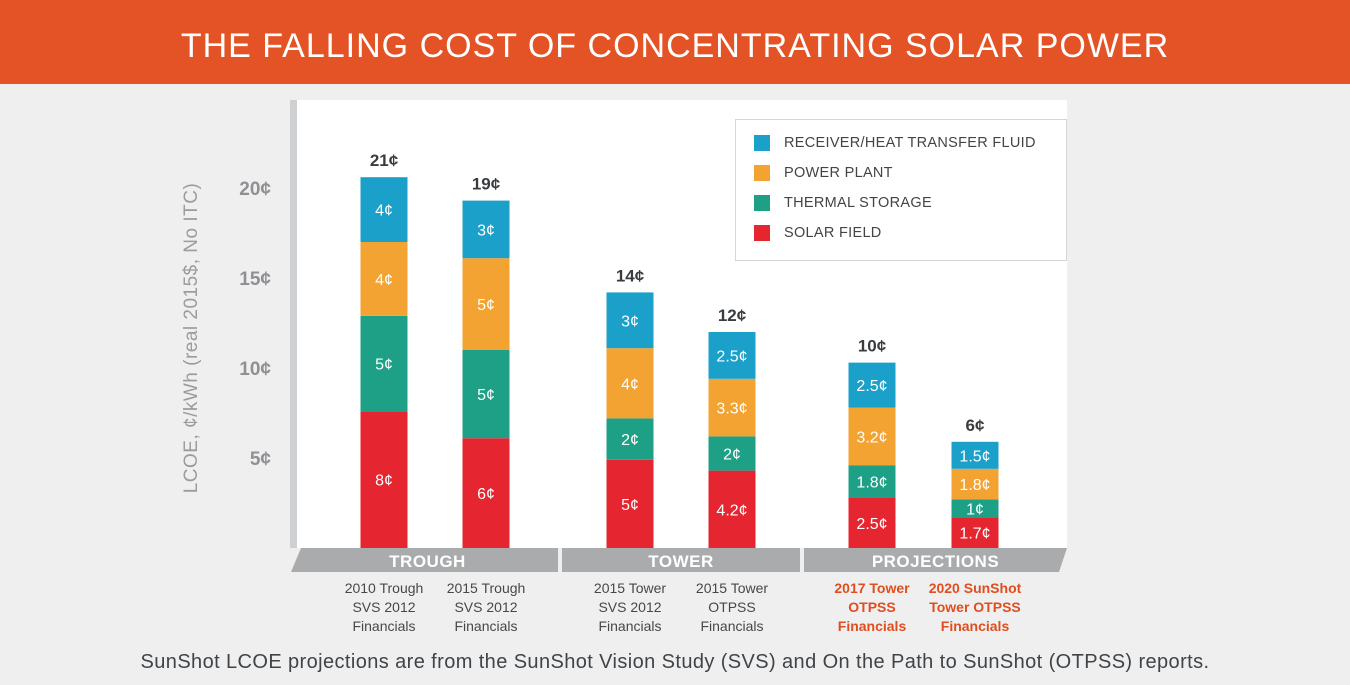 This screenshot has height=685, width=1350. What do you see at coordinates (762, 143) in the screenshot?
I see `legend-swatch-receiver` at bounding box center [762, 143].